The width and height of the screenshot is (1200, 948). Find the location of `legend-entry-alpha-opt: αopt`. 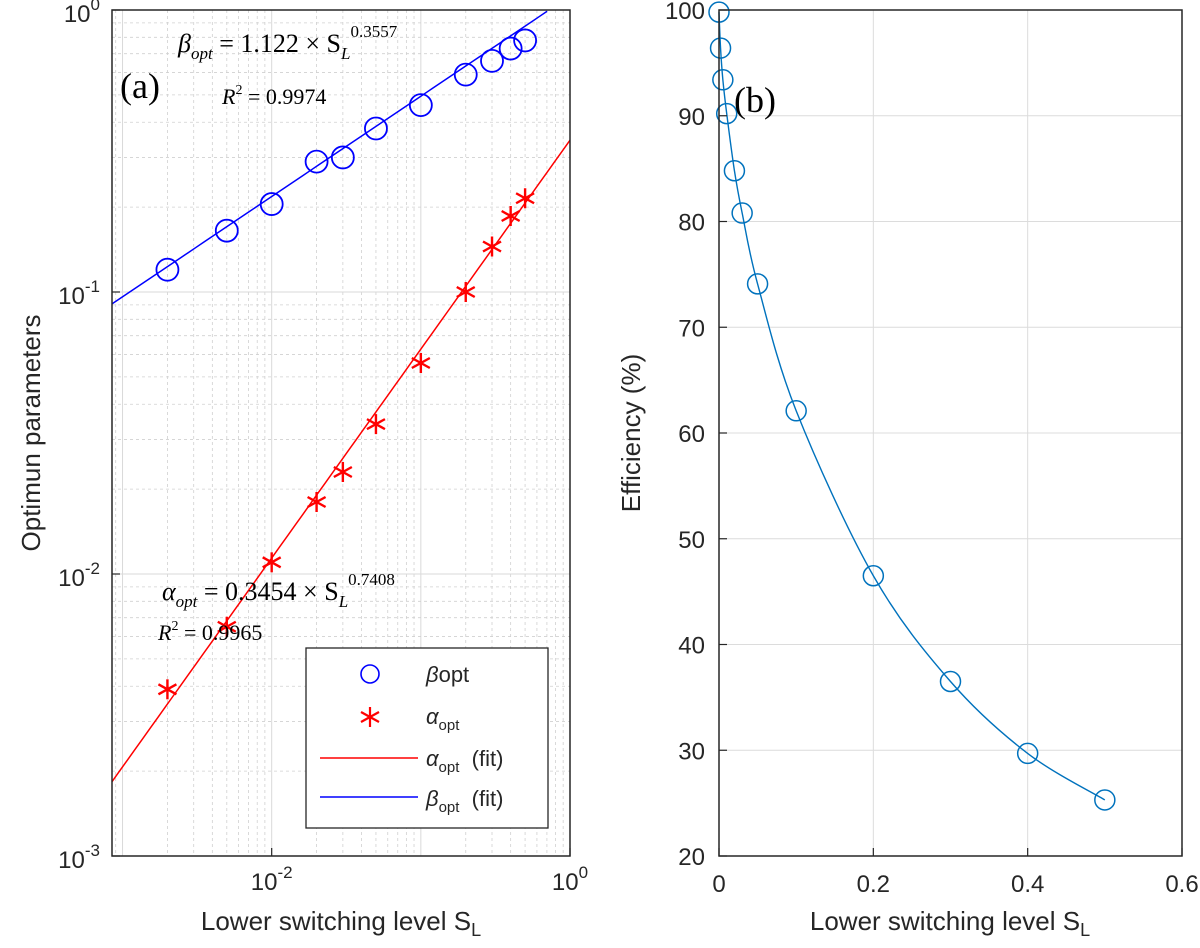

legend-entry-alpha-opt: αopt is located at coordinates (443, 719).